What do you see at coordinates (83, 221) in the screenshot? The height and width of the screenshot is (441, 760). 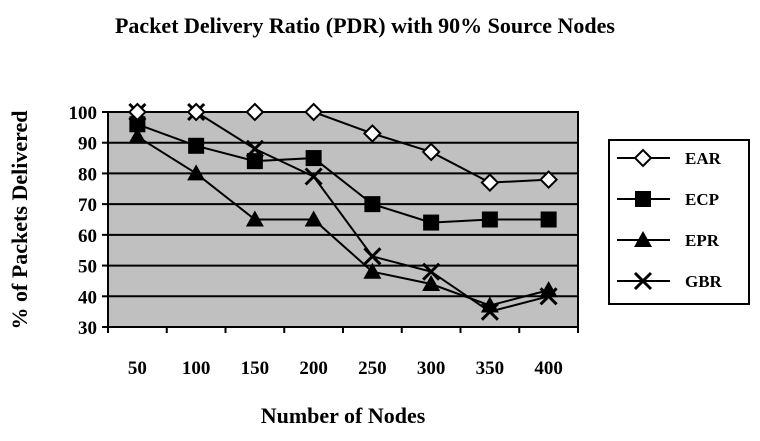 I see `y-tick-labels: 30 40 50 60 70 80 90 100` at bounding box center [83, 221].